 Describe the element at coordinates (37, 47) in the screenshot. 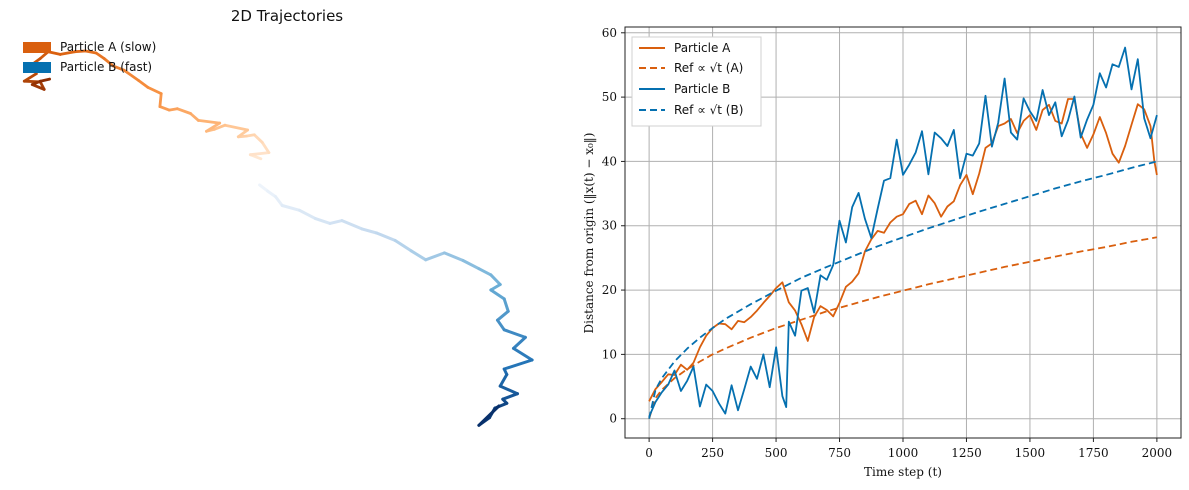

I see `legend-swatch-a` at that location.